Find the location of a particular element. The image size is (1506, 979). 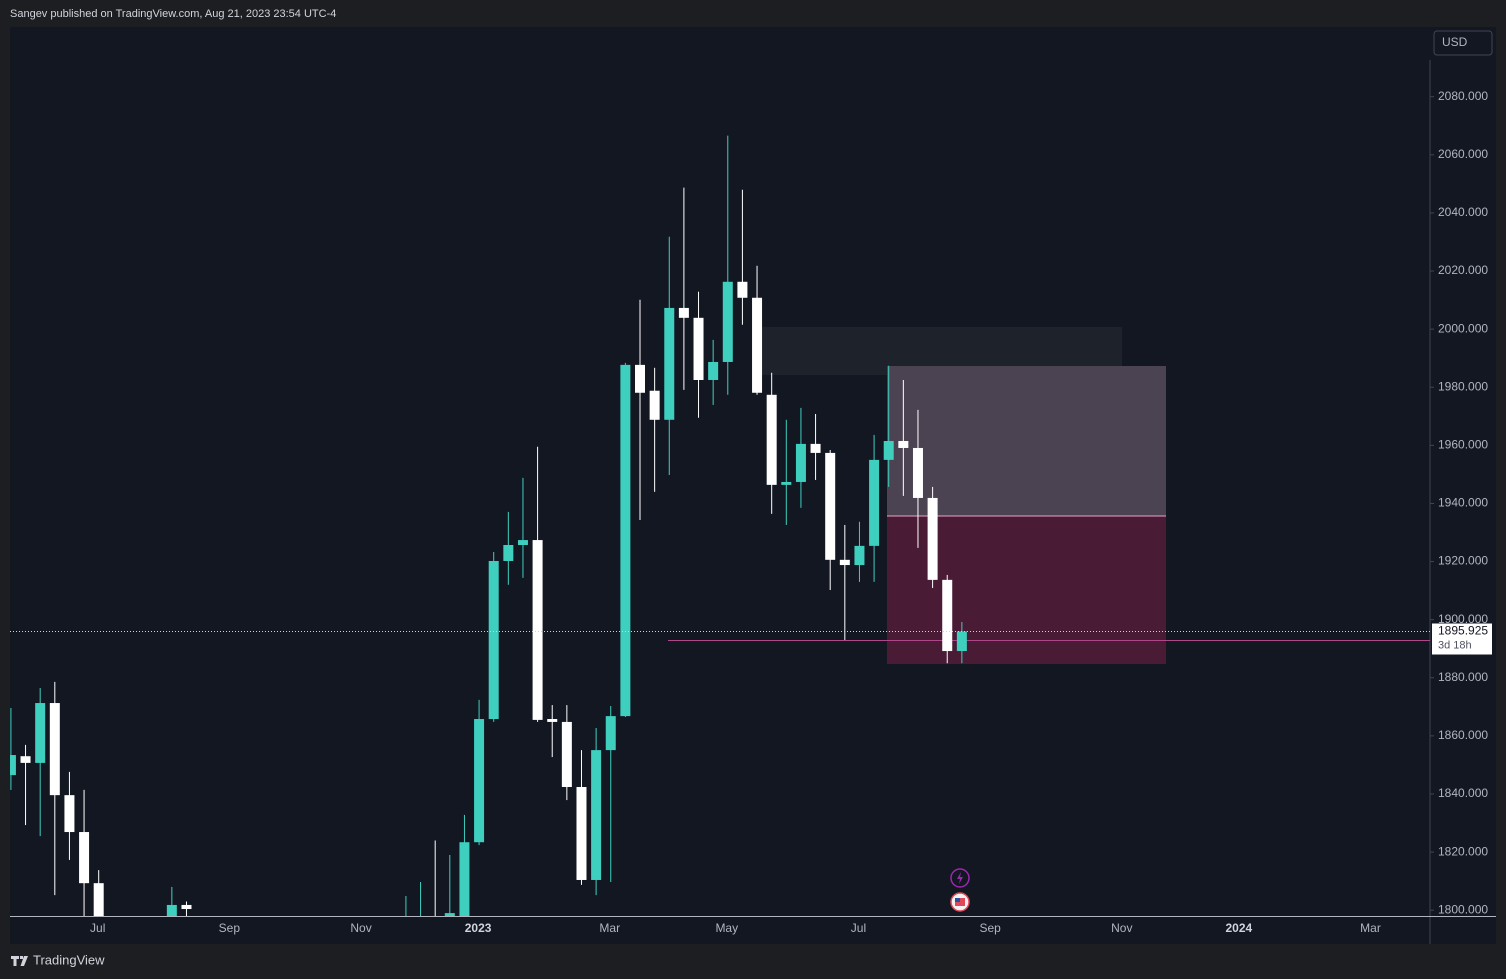

y-tick-label: 1860.000 is located at coordinates (1463, 735).